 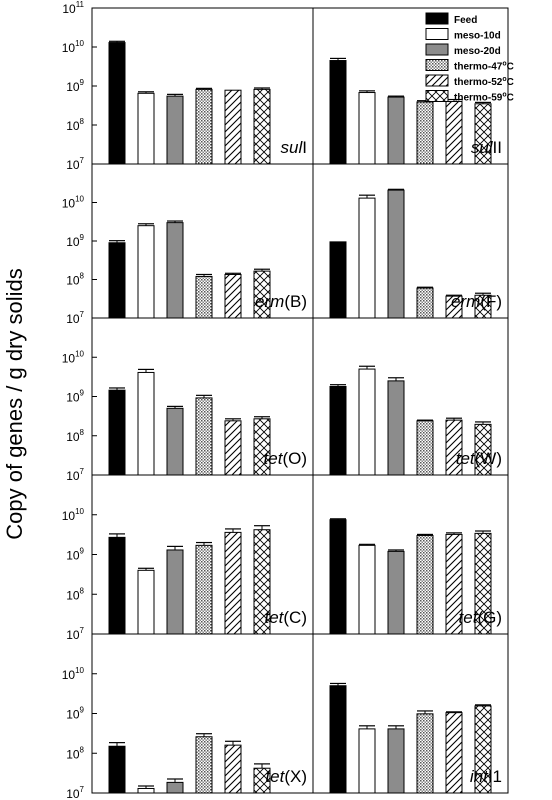 What do you see at coordinates (410, 86) in the screenshot?
I see `panel-sulII: sulII` at bounding box center [410, 86].